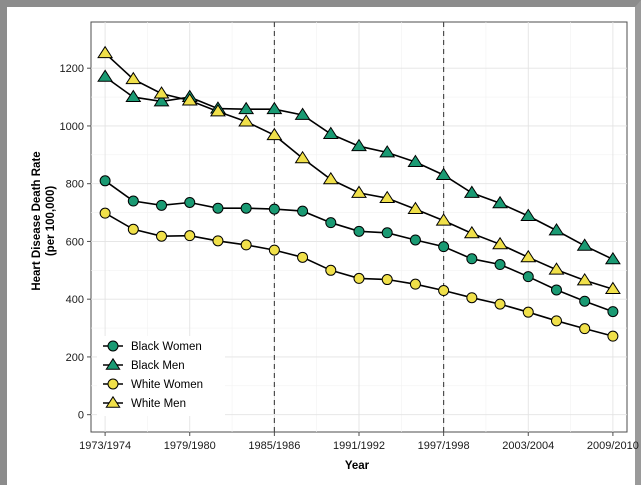 Image resolution: width=641 pixels, height=485 pixels. What do you see at coordinates (166, 347) in the screenshot?
I see `legend-label: Black Women` at bounding box center [166, 347].